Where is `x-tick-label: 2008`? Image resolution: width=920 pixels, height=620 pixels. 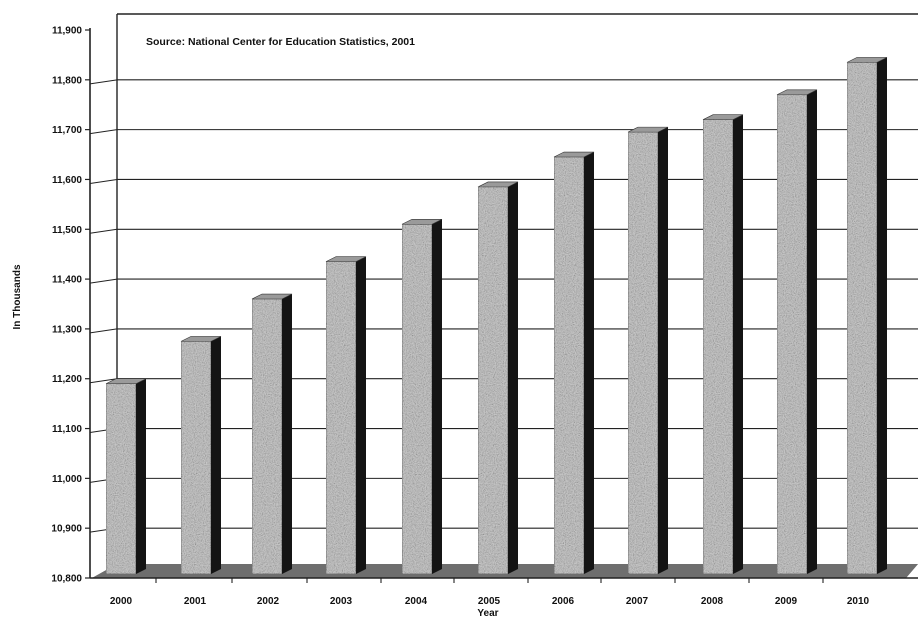 x-tick-label: 2008 is located at coordinates (712, 601).